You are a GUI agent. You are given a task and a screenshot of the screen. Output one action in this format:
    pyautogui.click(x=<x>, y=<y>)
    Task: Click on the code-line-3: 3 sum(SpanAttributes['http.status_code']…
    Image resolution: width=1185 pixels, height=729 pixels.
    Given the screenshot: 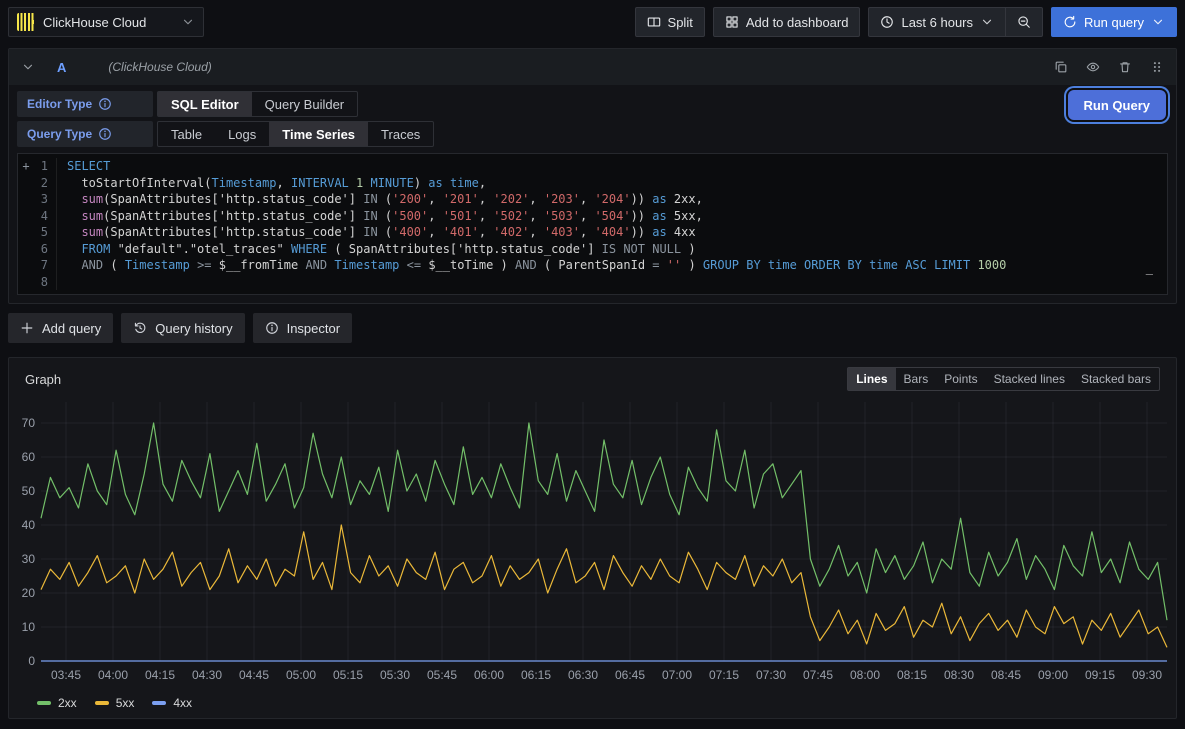 What is the action you would take?
    pyautogui.click(x=592, y=199)
    